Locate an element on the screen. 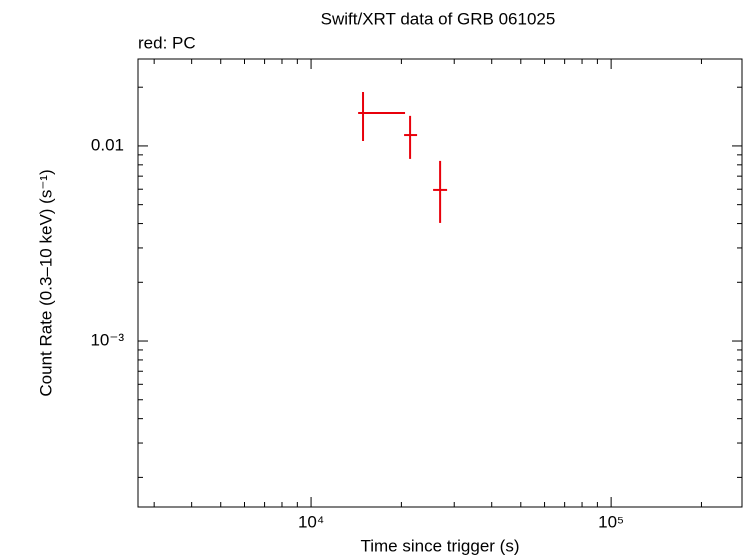 The width and height of the screenshot is (746, 558). y-axis-label: Count Rate (0.3–10 keV) (s⁻¹) is located at coordinates (45, 282).